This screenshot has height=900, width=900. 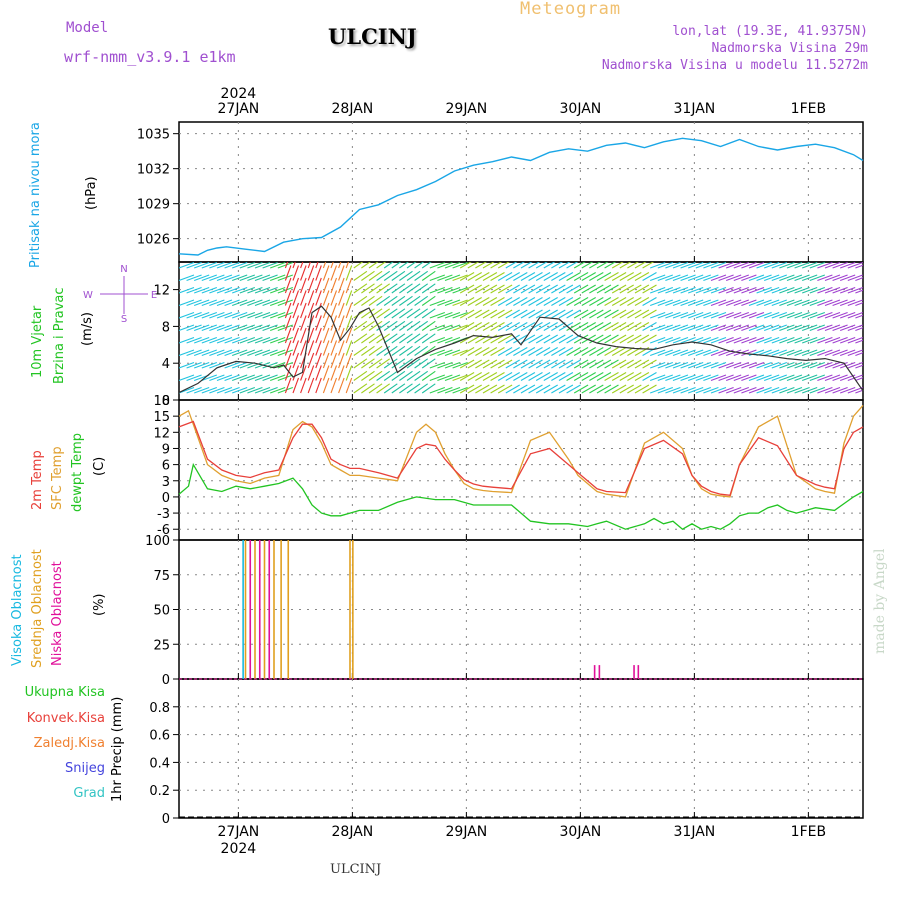 What do you see at coordinates (161, 611) in the screenshot?
I see `y-tick-label: 50` at bounding box center [161, 611].